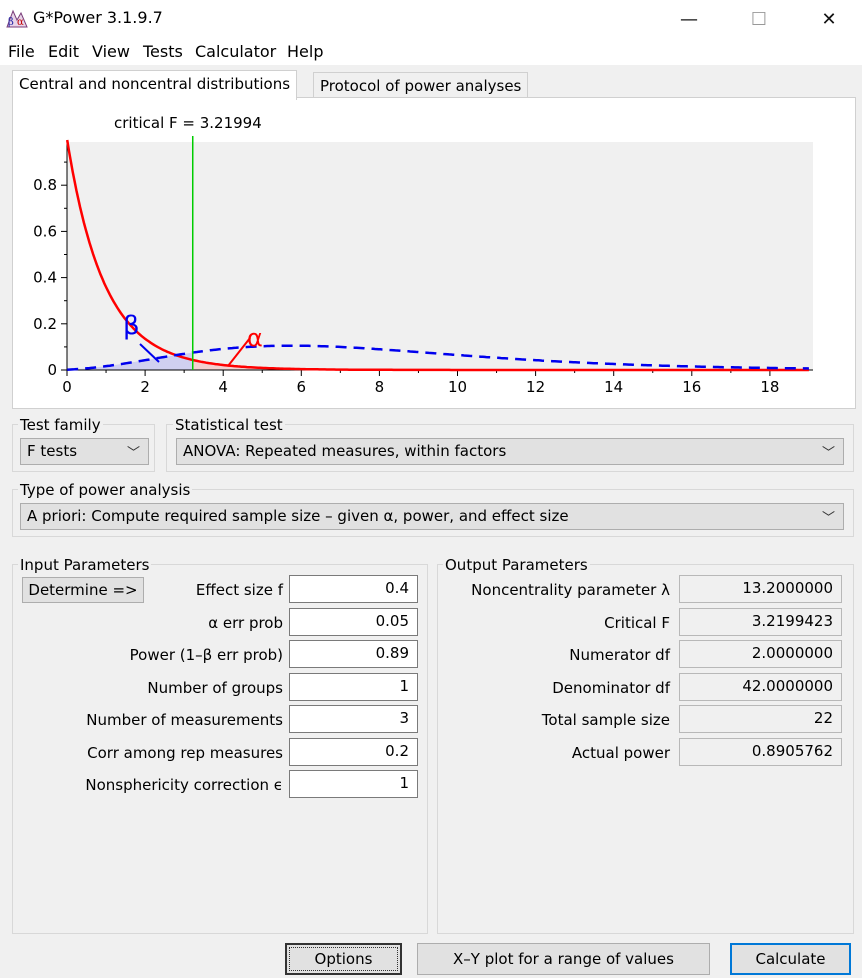  Describe the element at coordinates (620, 753) in the screenshot. I see `actual-power-label: Actual power` at that location.